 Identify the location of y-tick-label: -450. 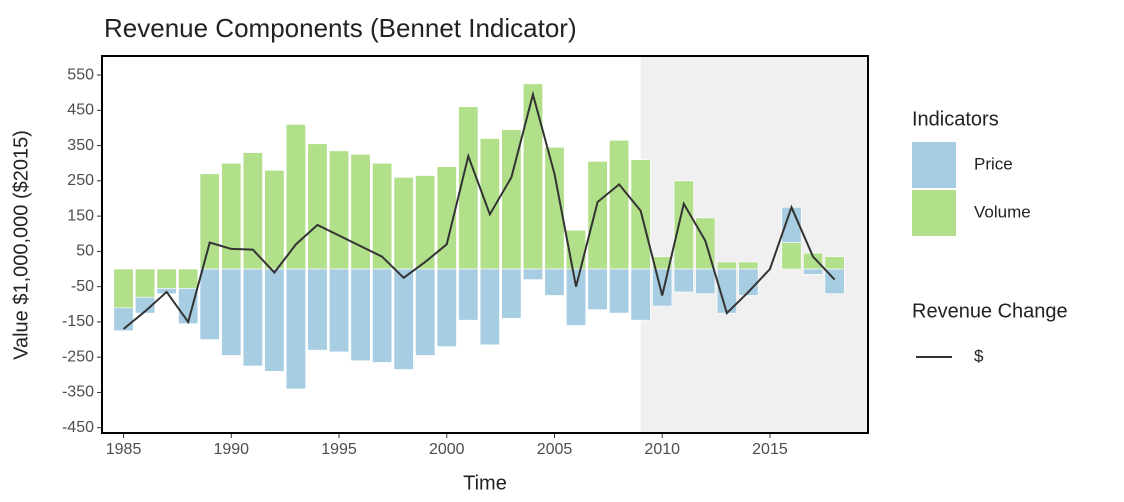
(78, 427).